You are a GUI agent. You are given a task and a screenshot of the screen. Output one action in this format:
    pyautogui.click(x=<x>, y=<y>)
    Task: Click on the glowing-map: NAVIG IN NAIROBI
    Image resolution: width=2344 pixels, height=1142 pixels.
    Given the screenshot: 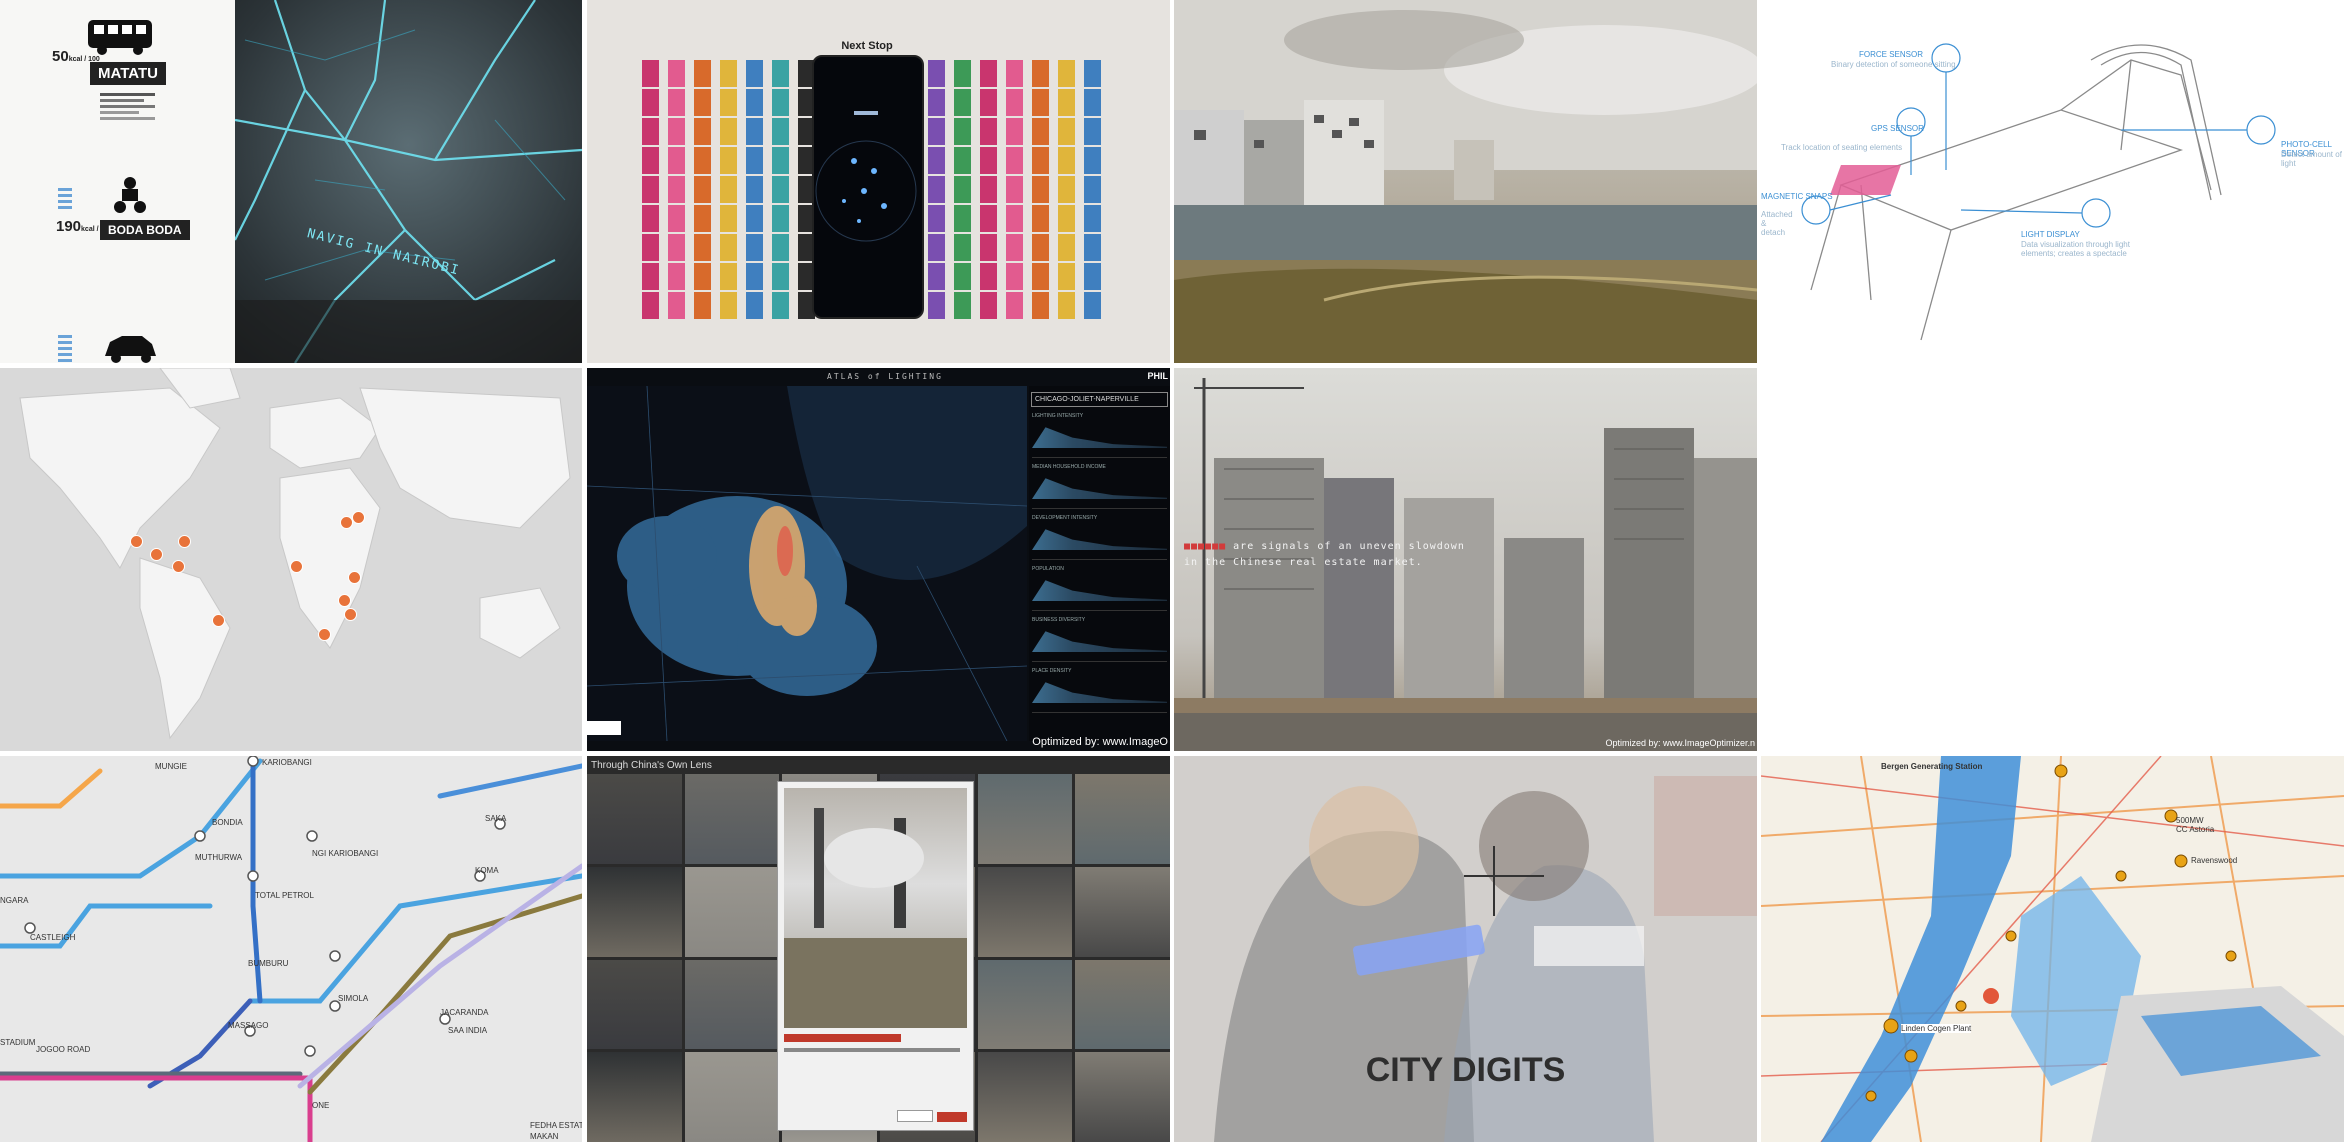 What is the action you would take?
    pyautogui.click(x=408, y=181)
    